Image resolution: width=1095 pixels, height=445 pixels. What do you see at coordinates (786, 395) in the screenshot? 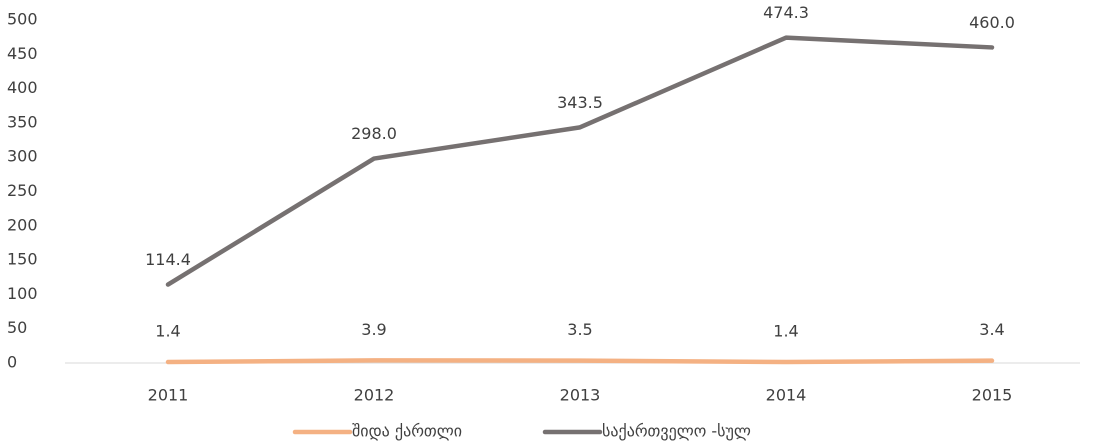
I see `x-tick-label: 2014` at bounding box center [786, 395].